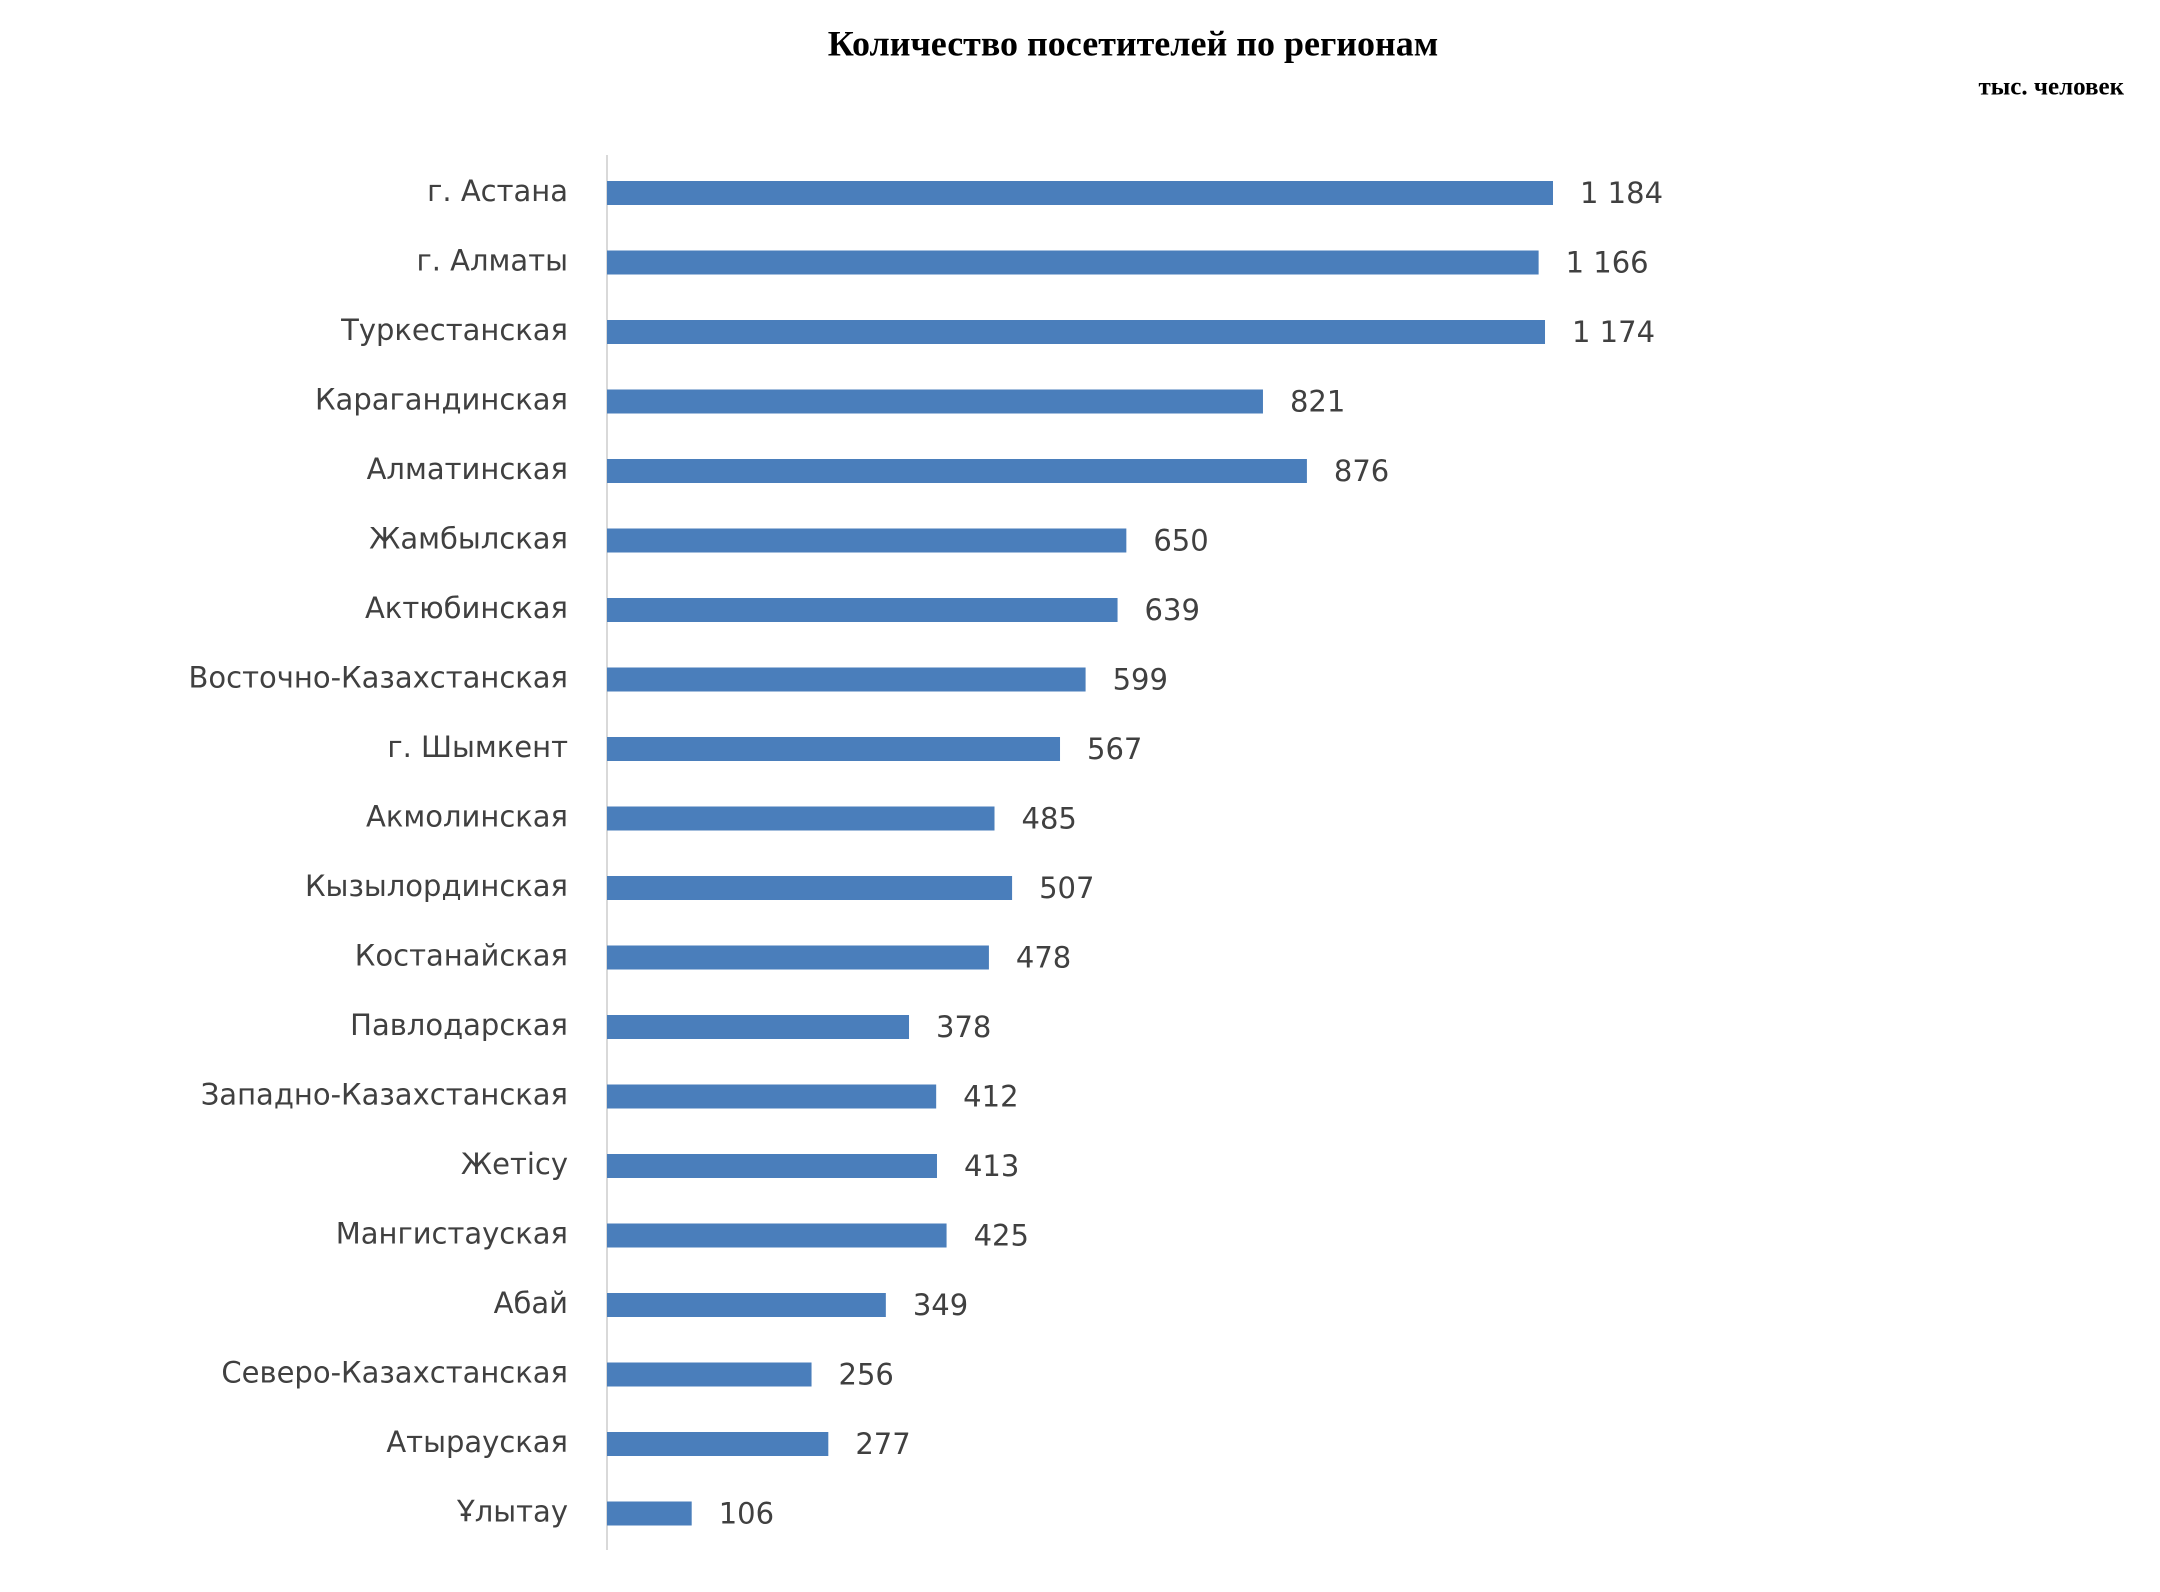 The height and width of the screenshot is (1592, 2160). Describe the element at coordinates (477, 747) in the screenshot. I see `category-label: г. Шымкент` at that location.